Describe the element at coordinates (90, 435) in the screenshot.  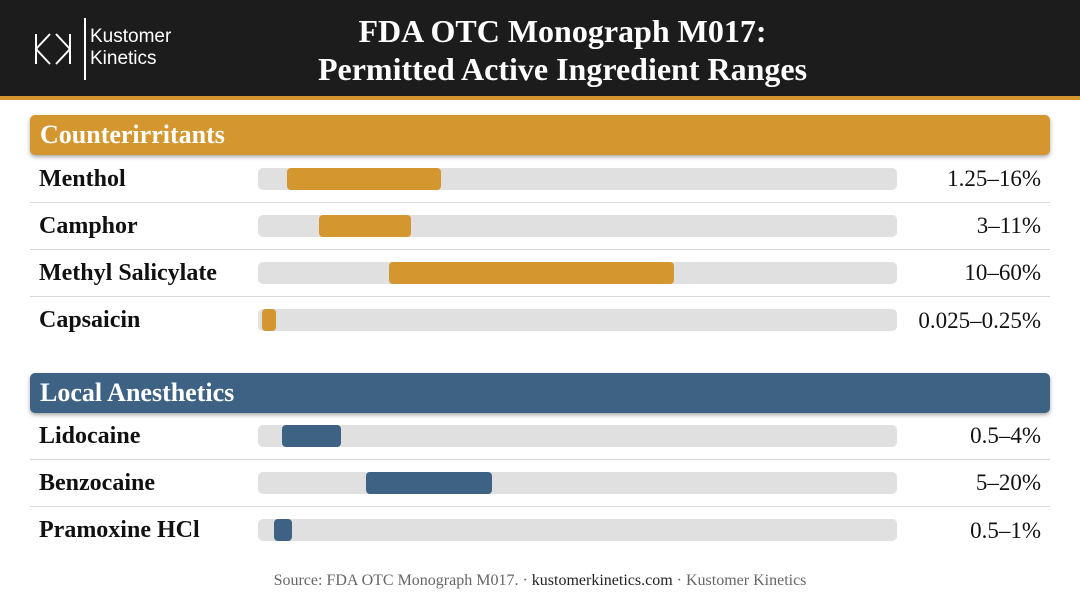
I see `ingredient-label: Lidocaine` at that location.